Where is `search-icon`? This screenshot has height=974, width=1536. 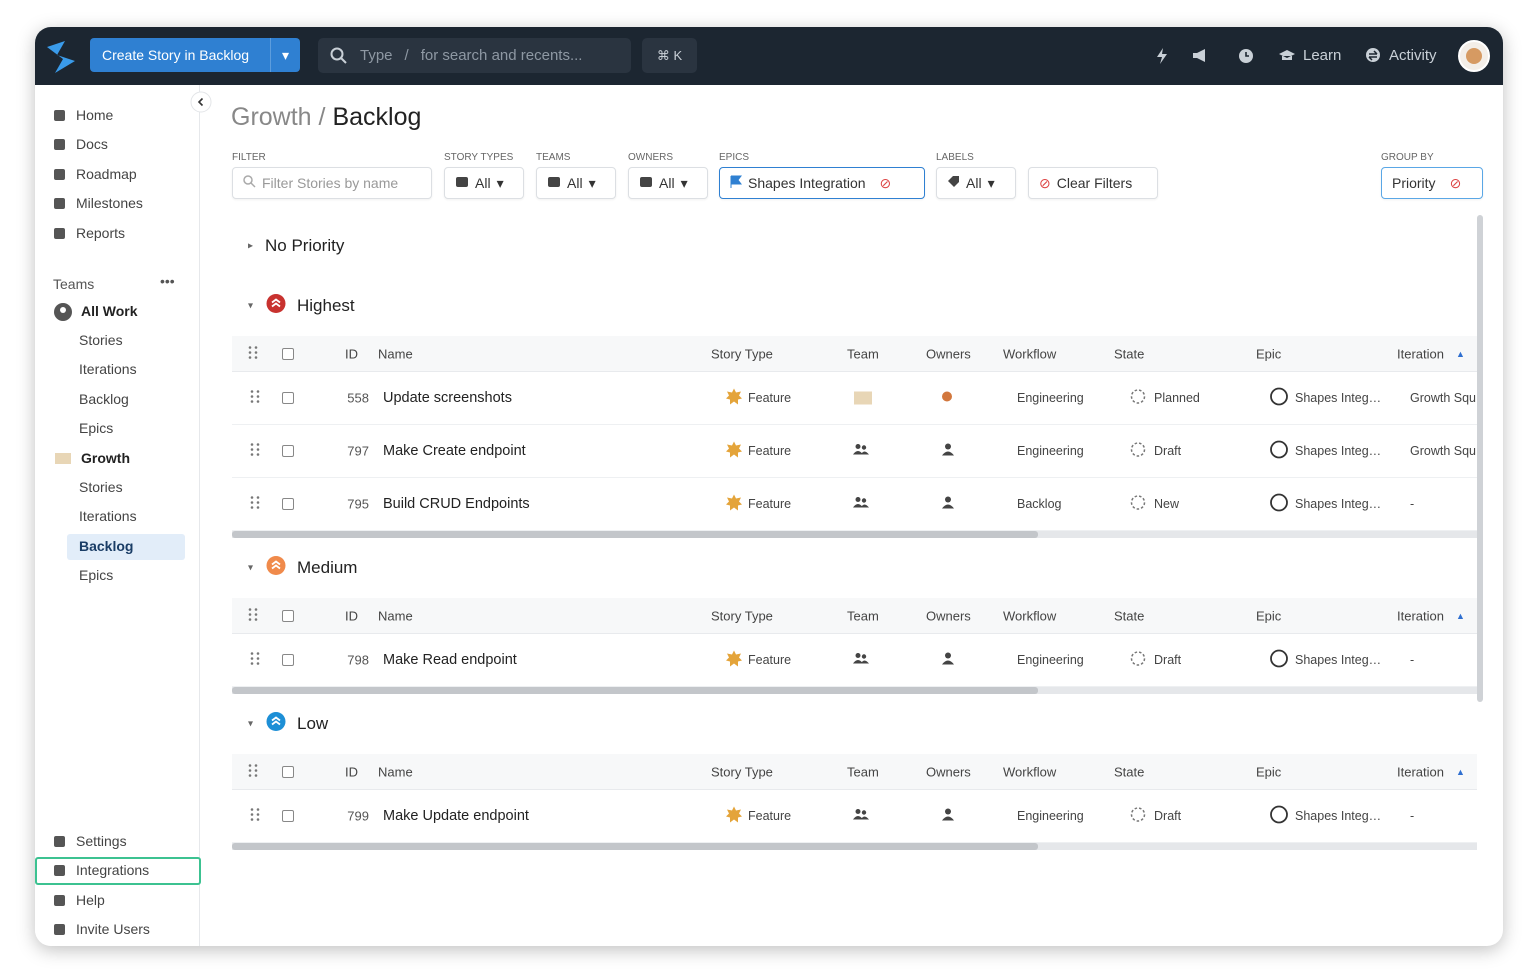 search-icon is located at coordinates (249, 183).